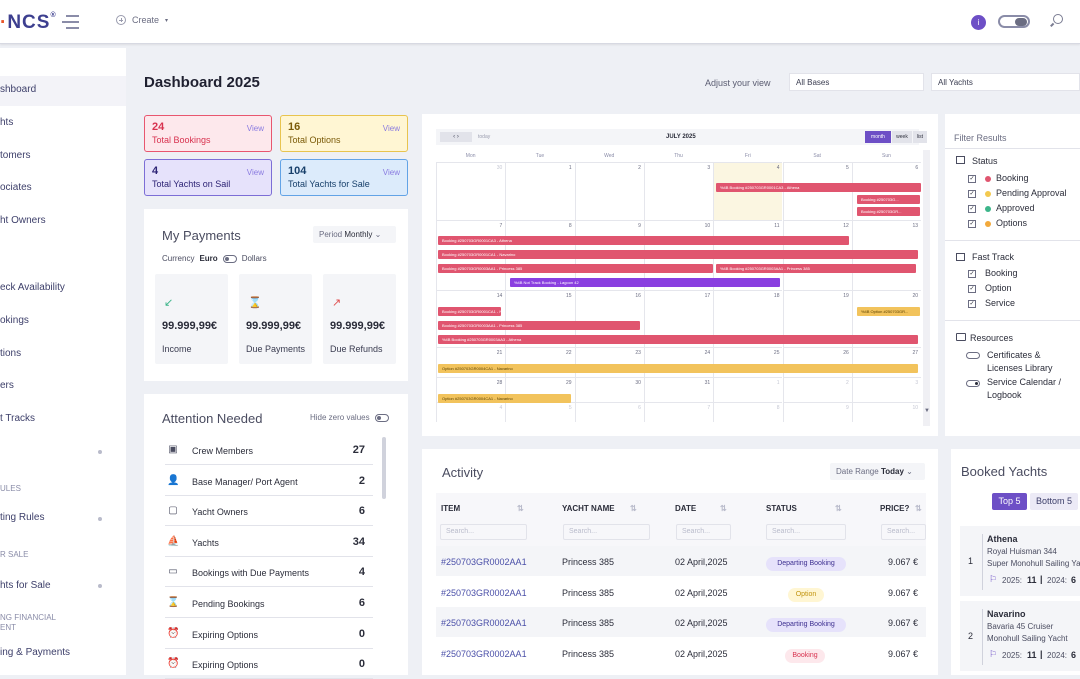 This screenshot has height=679, width=1080. What do you see at coordinates (15, 155) in the screenshot?
I see `sidebar-item: tomers` at bounding box center [15, 155].